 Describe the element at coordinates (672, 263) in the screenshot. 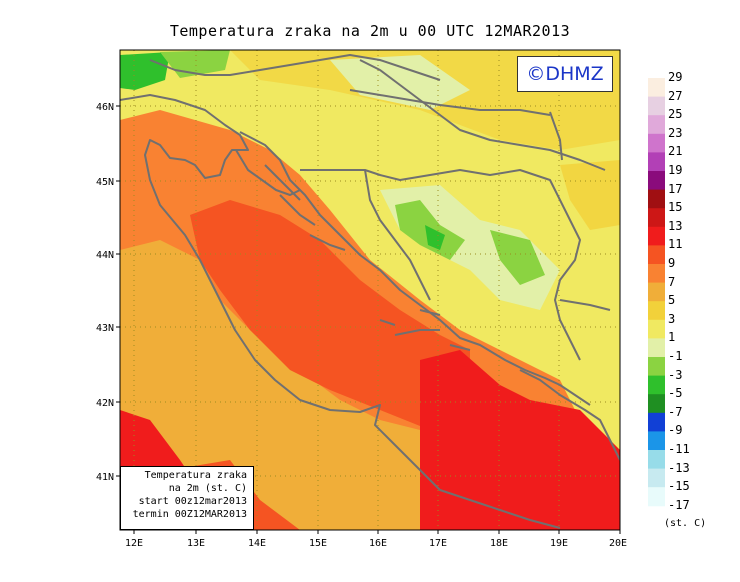

I see `legend-label: 9` at that location.